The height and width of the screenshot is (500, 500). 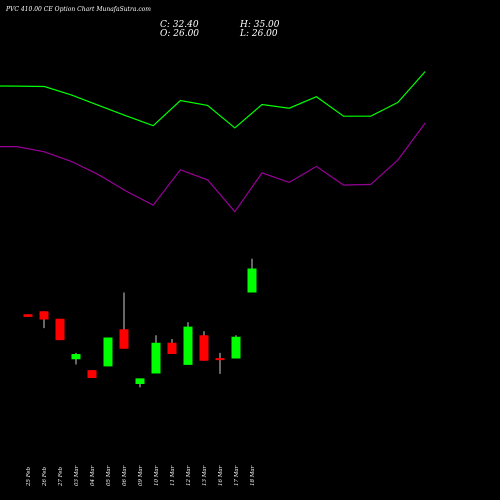 What do you see at coordinates (259, 34) in the screenshot?
I see `low-value: L: 26.00` at bounding box center [259, 34].